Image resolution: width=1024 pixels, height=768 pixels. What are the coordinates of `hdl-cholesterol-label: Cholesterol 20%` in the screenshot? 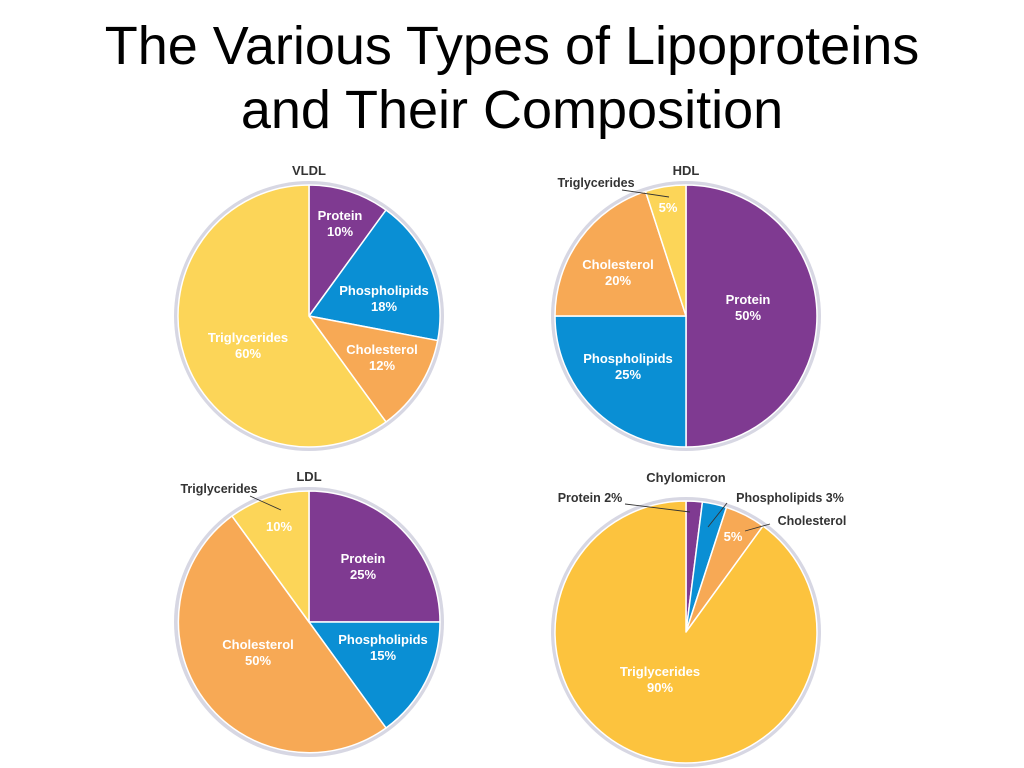 It's located at (618, 272).